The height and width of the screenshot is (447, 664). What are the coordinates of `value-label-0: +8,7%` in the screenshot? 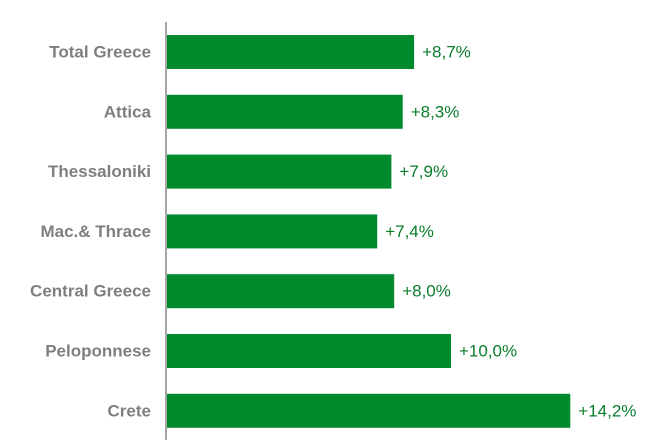 It's located at (446, 52).